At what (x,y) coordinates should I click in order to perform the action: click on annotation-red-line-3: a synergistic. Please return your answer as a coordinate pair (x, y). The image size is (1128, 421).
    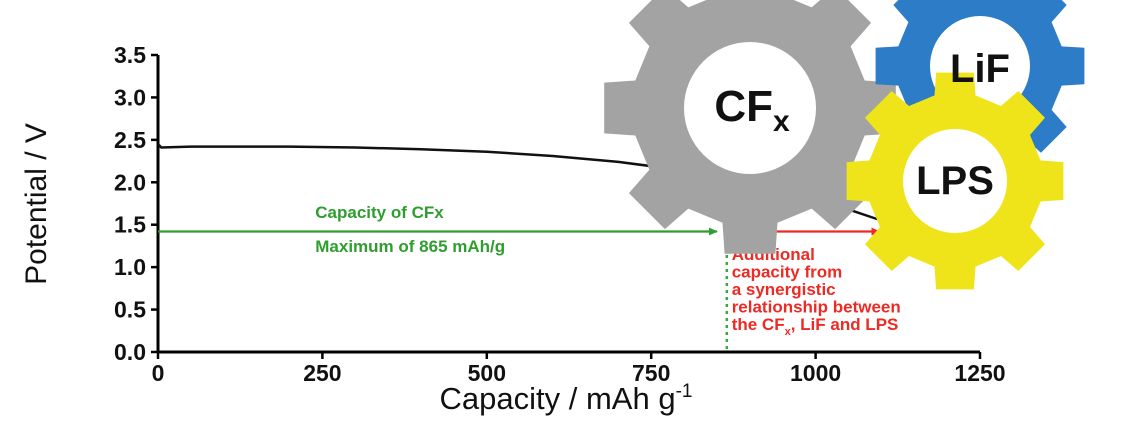
    Looking at the image, I should click on (784, 289).